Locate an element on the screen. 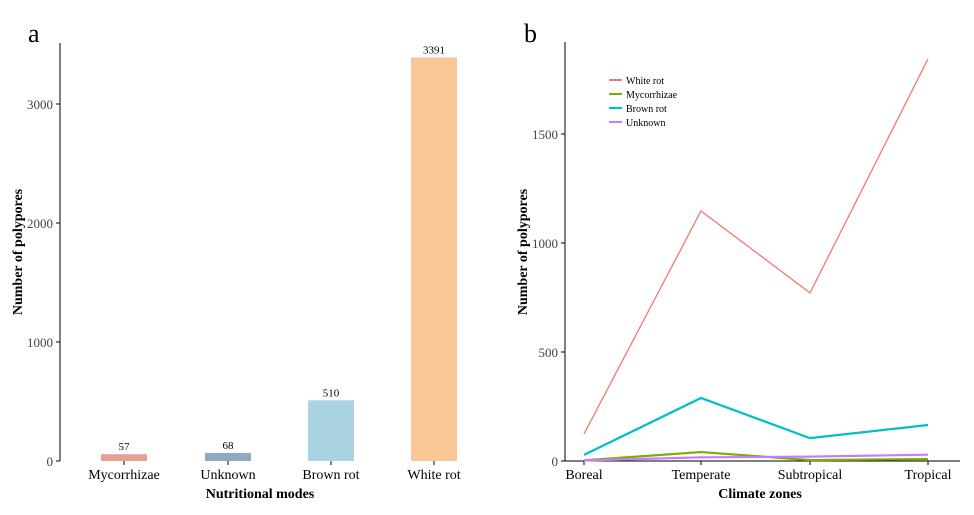 This screenshot has height=515, width=974. a-bar-brown-rot is located at coordinates (331, 430).